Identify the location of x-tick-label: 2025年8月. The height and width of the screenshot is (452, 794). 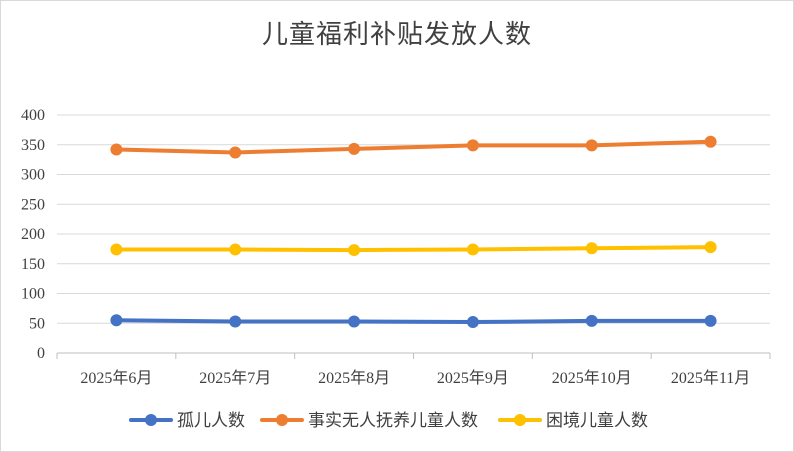
(354, 378).